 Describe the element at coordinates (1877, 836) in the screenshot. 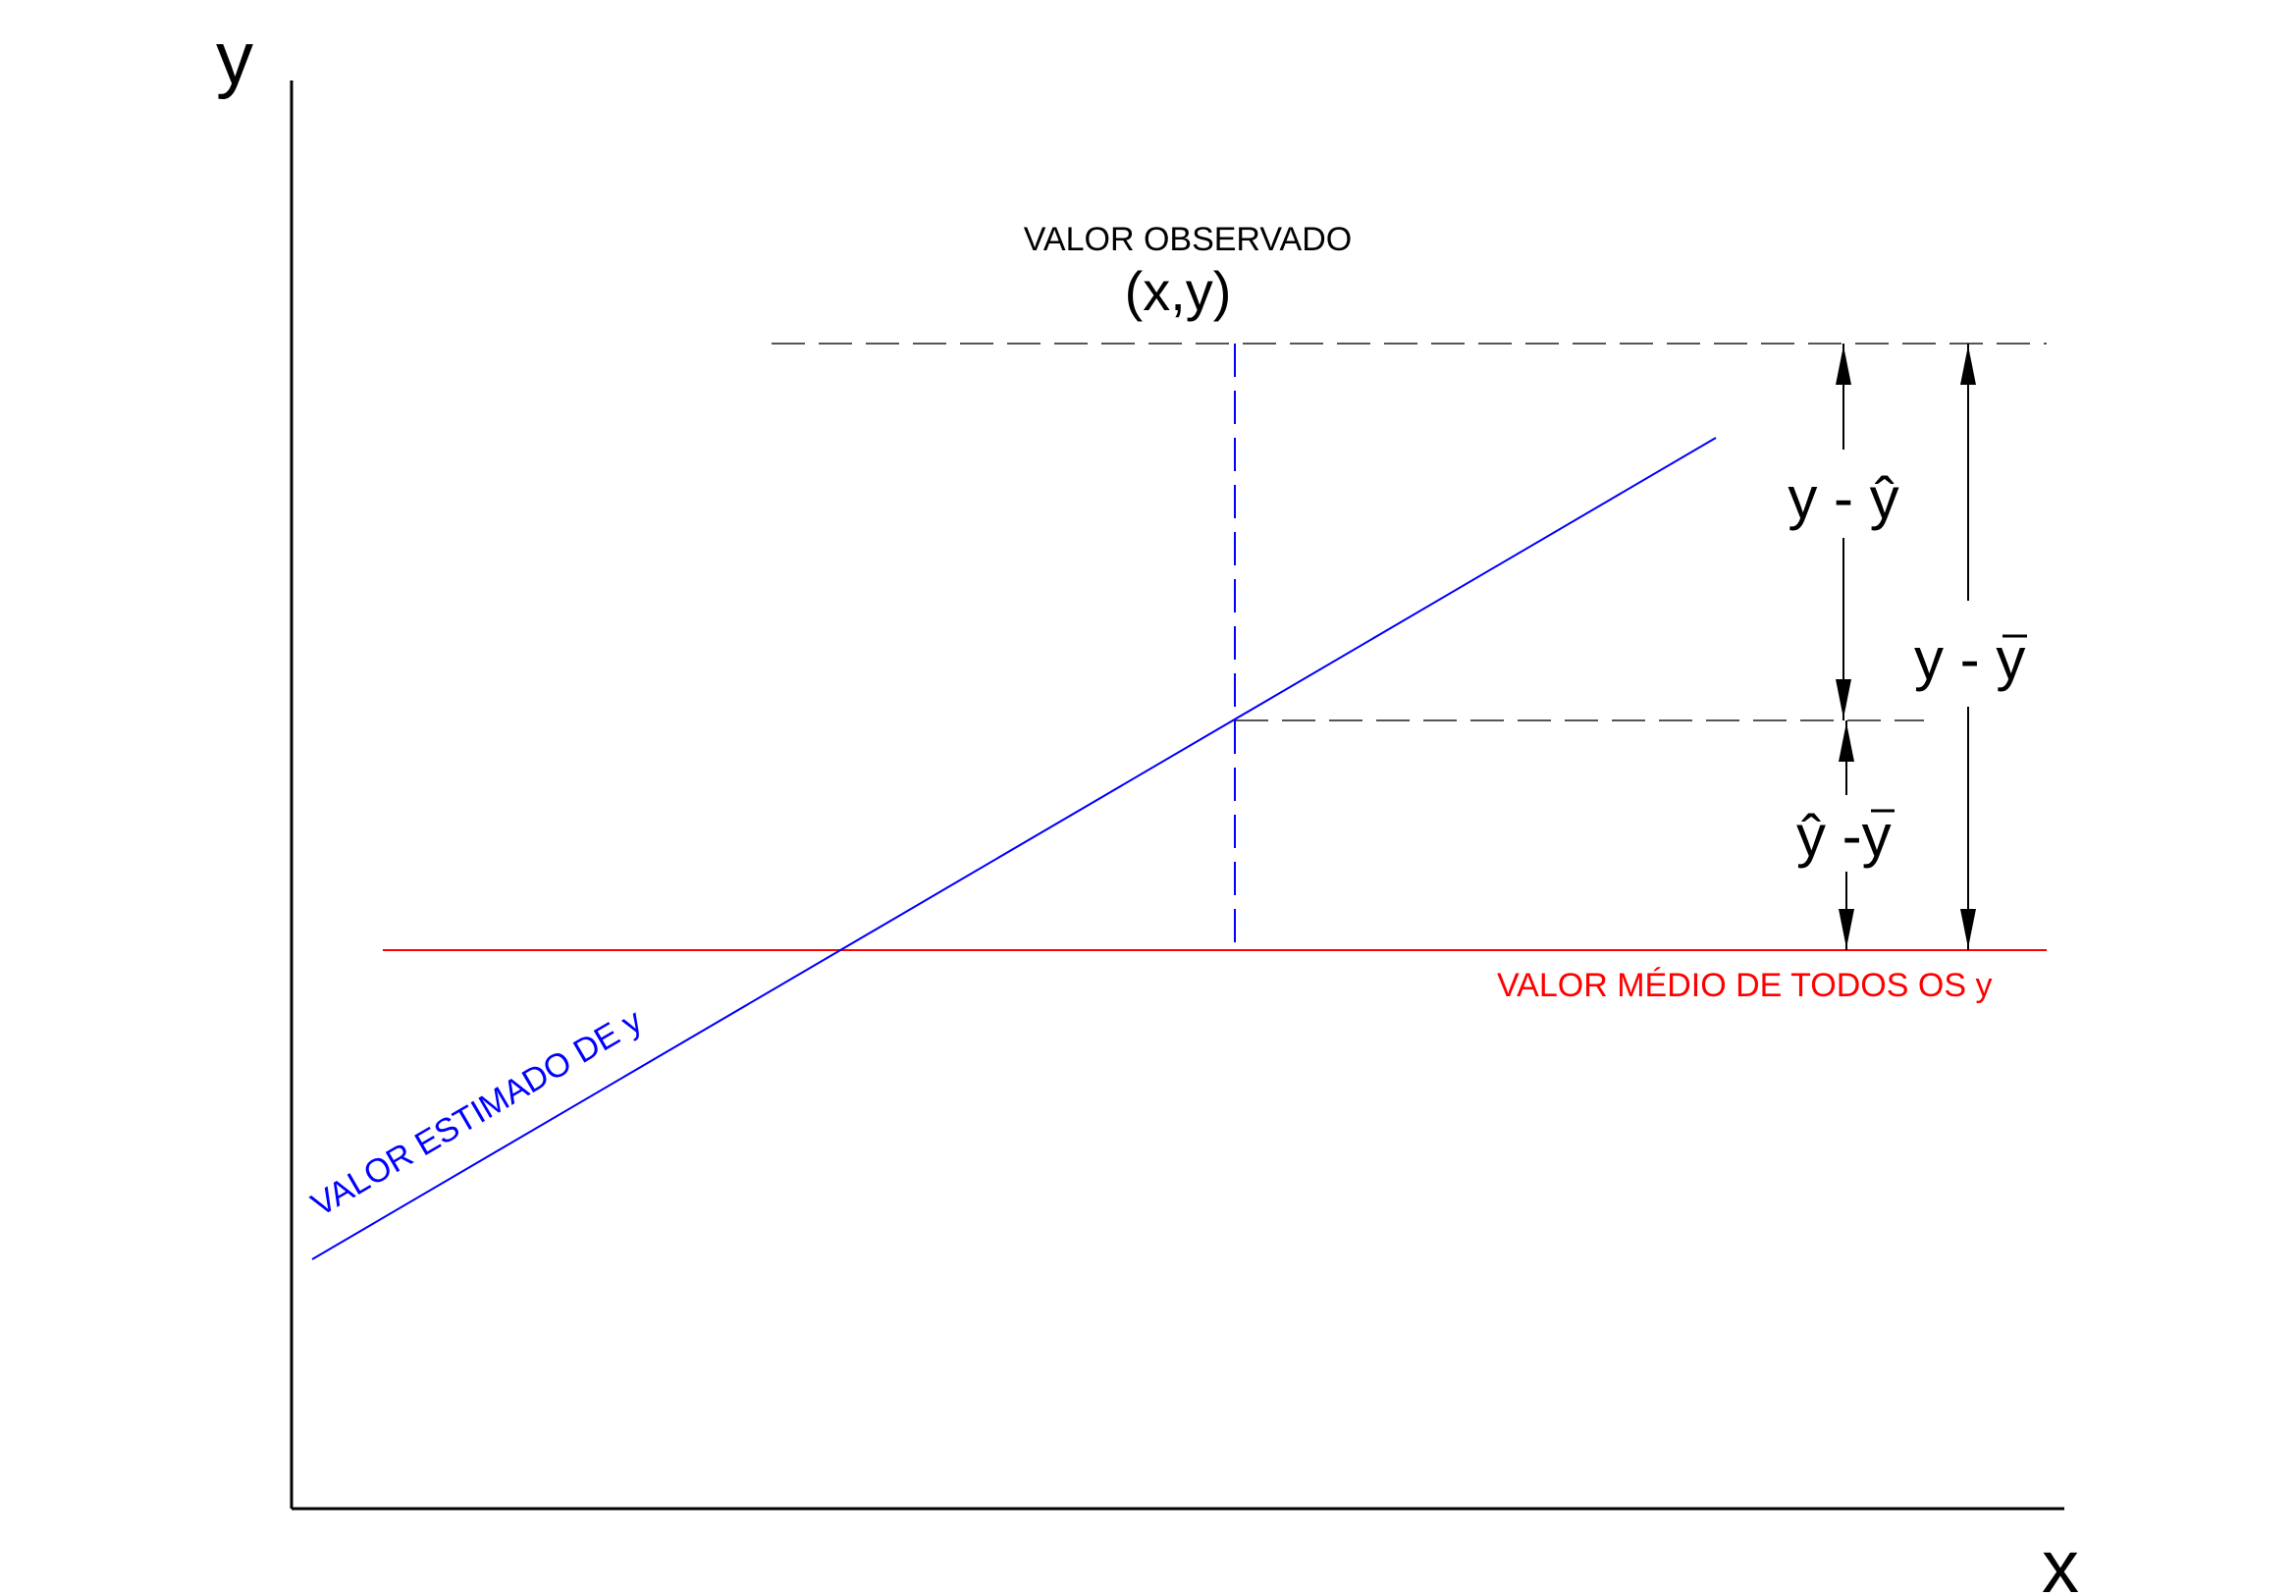

I see `ybar-symbol: y` at that location.